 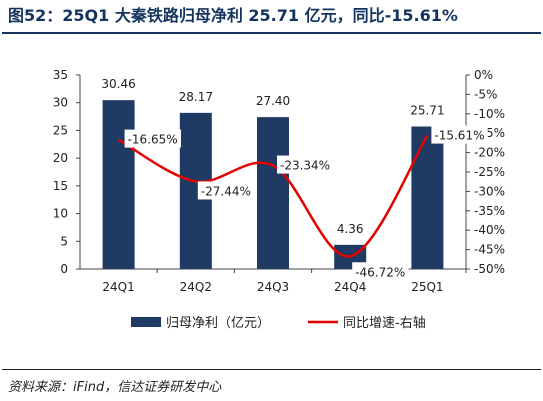 I want to click on right-tick-label: -35%, so click(x=489, y=211).